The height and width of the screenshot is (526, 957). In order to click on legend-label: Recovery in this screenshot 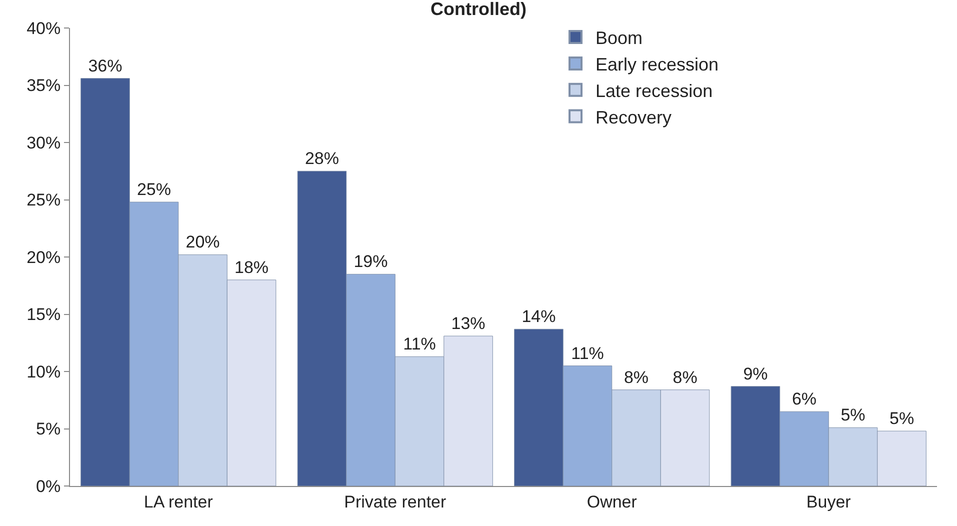, I will do `click(634, 117)`.